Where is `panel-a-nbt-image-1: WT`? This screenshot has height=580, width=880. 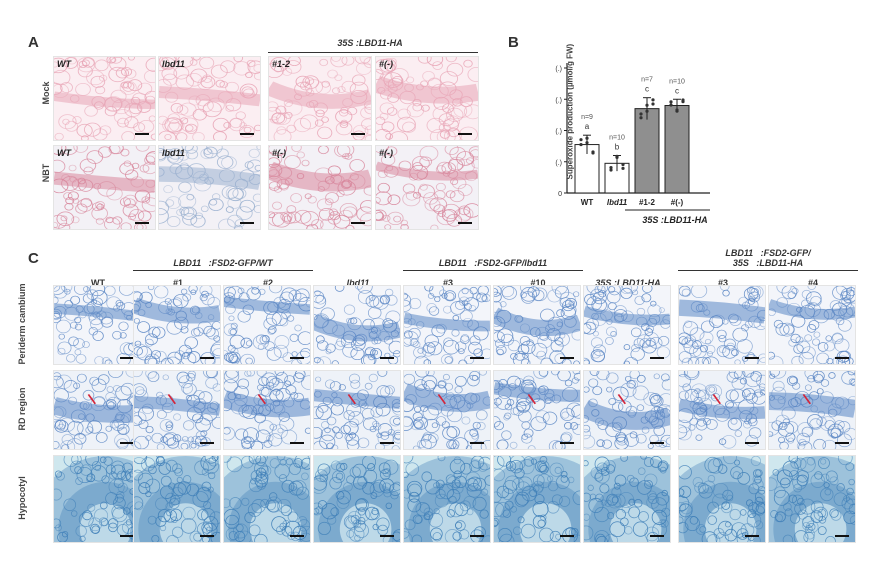 panel-a-nbt-image-1: WT is located at coordinates (104, 187).